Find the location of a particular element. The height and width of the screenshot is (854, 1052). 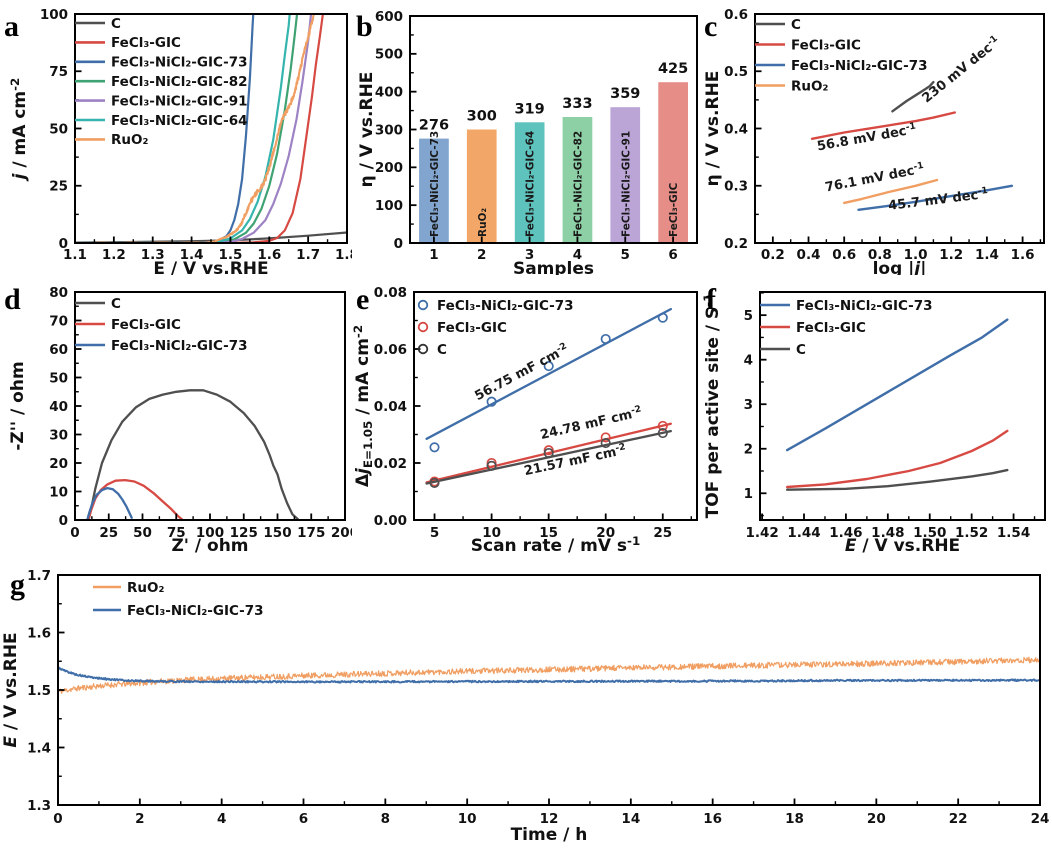

svg-text: 22 is located at coordinates (958, 819).